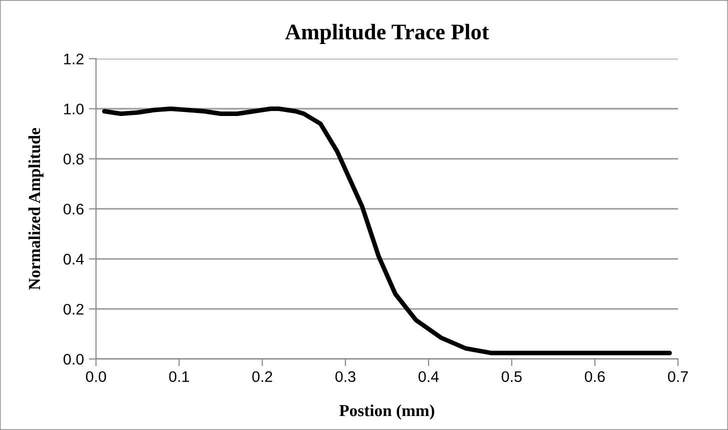  I want to click on y-tick-label: 0.4, so click(74, 259).